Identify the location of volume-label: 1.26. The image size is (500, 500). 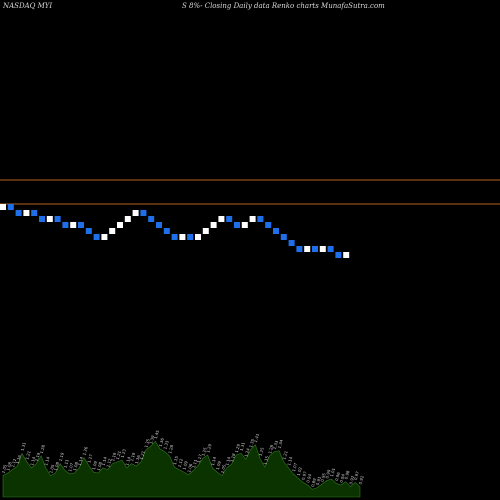
(85, 451).